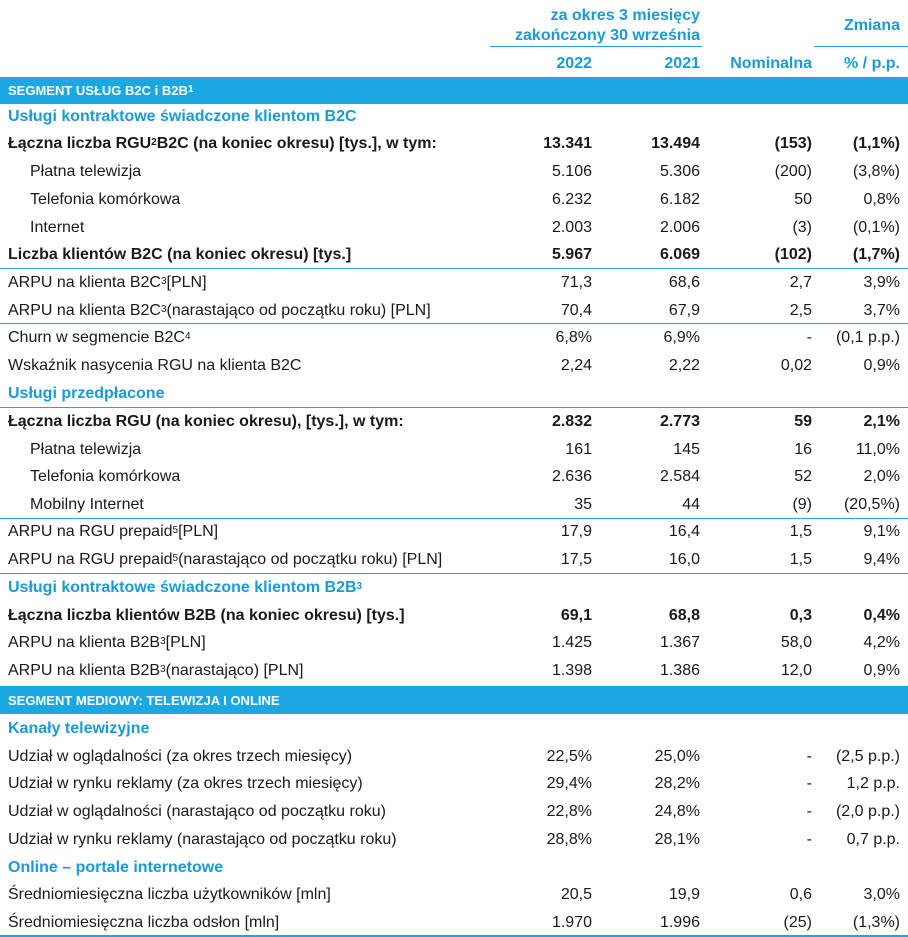 The height and width of the screenshot is (937, 908). What do you see at coordinates (576, 559) in the screenshot?
I see `value-2022: 17,5` at bounding box center [576, 559].